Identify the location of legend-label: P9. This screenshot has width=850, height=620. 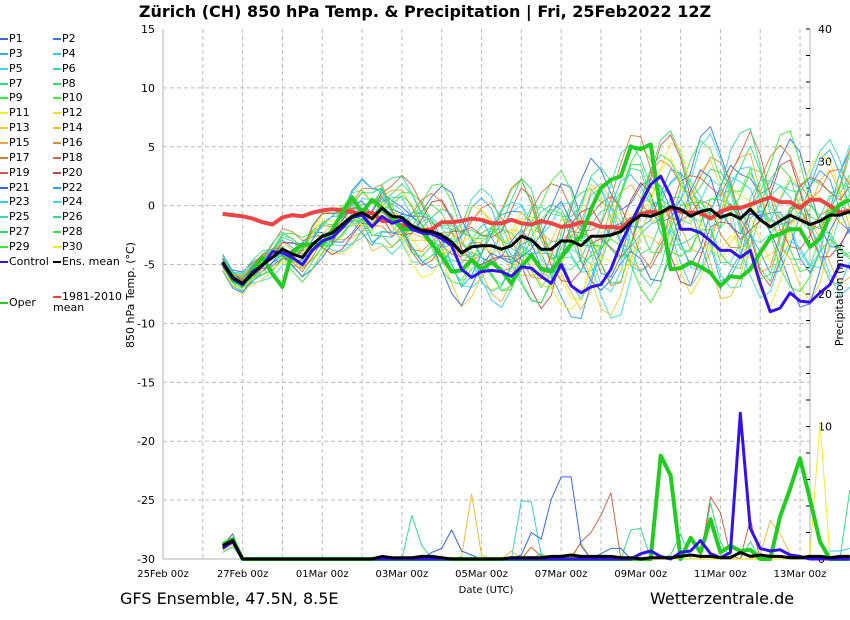
(16, 98).